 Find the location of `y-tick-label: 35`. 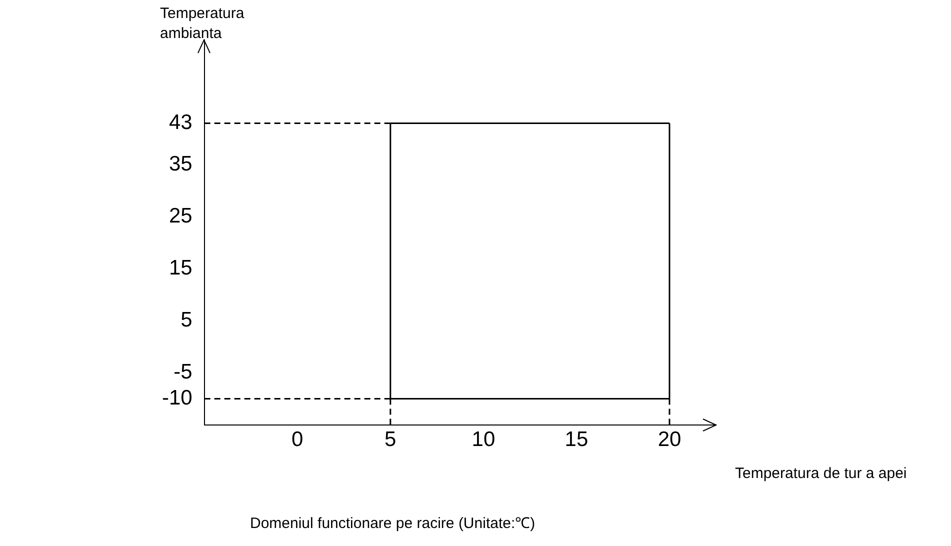

y-tick-label: 35 is located at coordinates (180, 164).